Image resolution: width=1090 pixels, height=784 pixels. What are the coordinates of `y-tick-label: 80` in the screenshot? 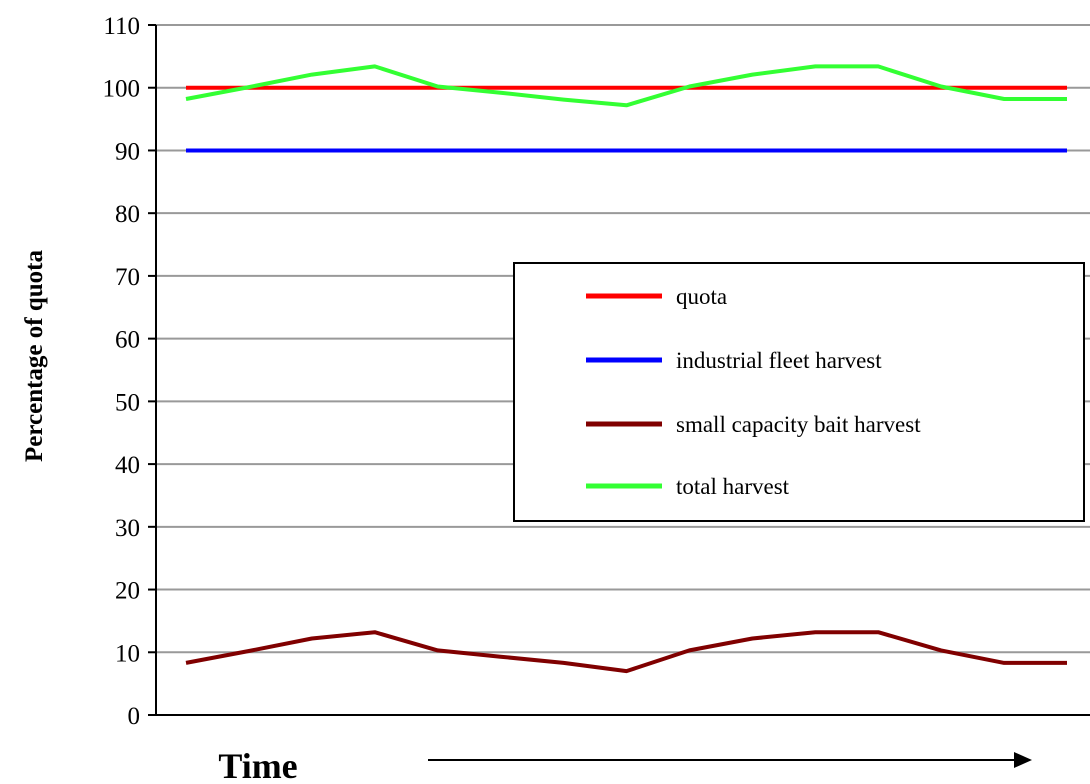 It's located at (127, 214).